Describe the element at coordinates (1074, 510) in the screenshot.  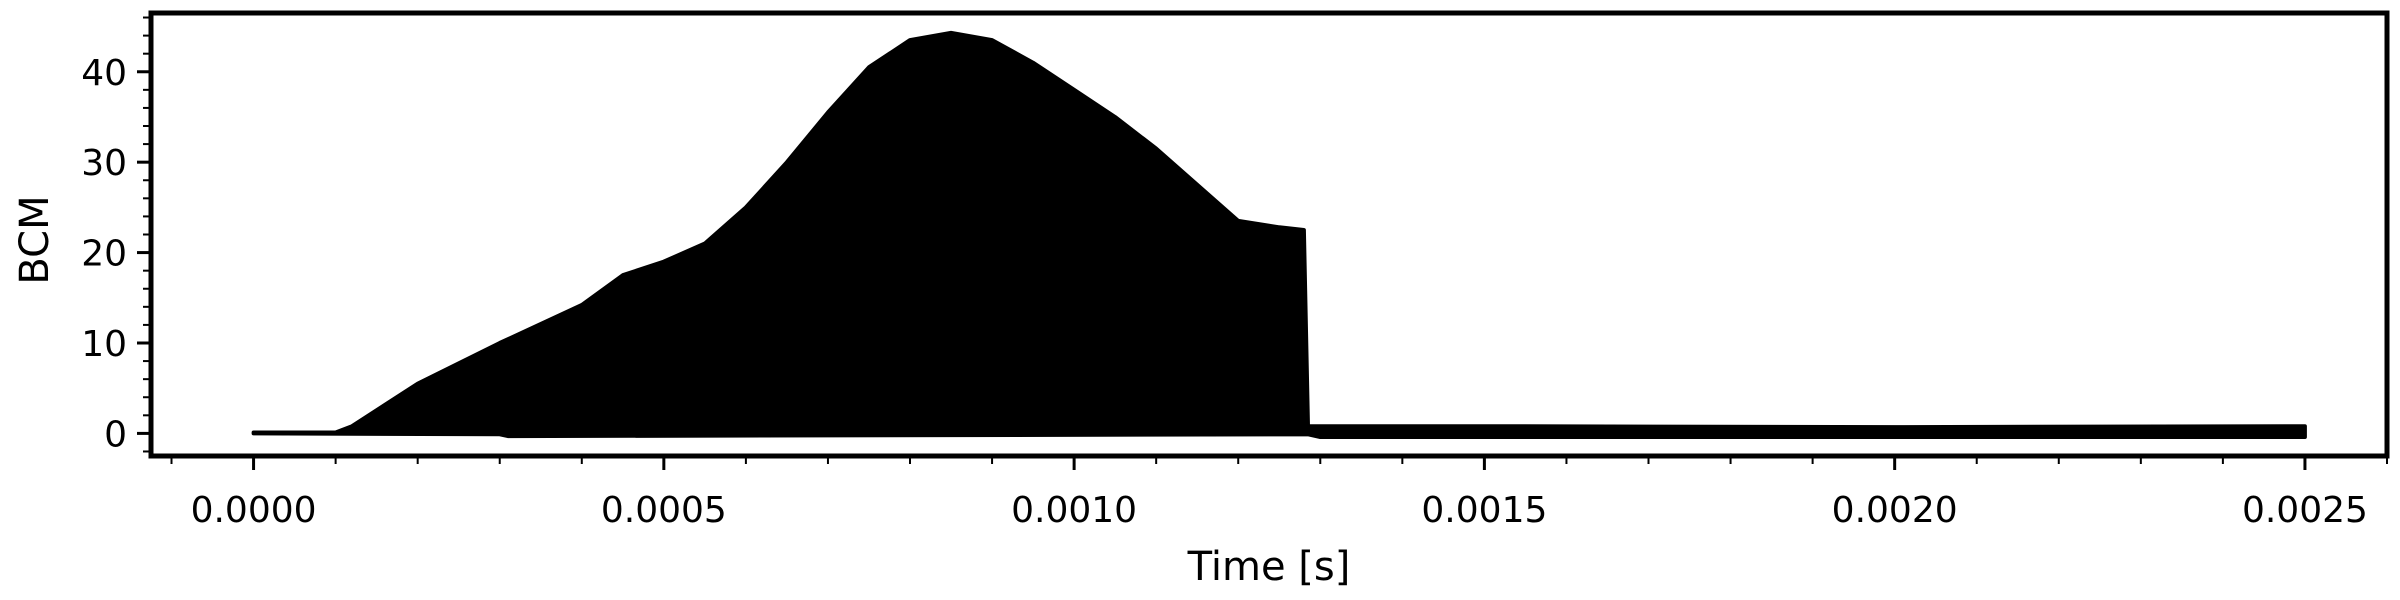
I see `x-tick-label: 0.0010` at that location.